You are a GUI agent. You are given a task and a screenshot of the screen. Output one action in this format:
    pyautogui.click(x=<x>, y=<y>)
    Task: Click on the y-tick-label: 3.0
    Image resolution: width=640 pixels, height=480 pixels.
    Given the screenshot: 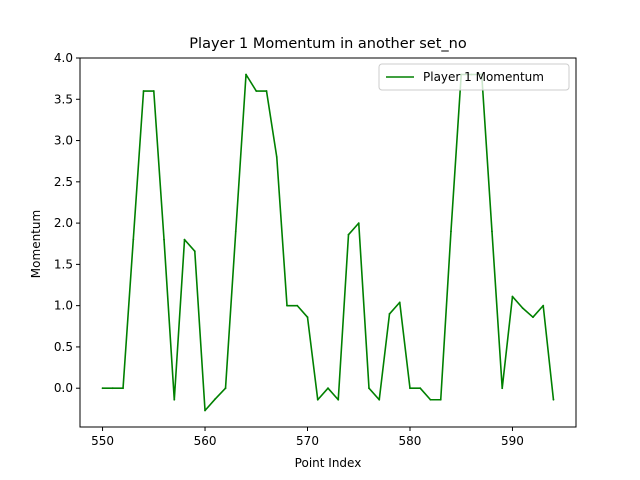 What is the action you would take?
    pyautogui.click(x=63, y=141)
    